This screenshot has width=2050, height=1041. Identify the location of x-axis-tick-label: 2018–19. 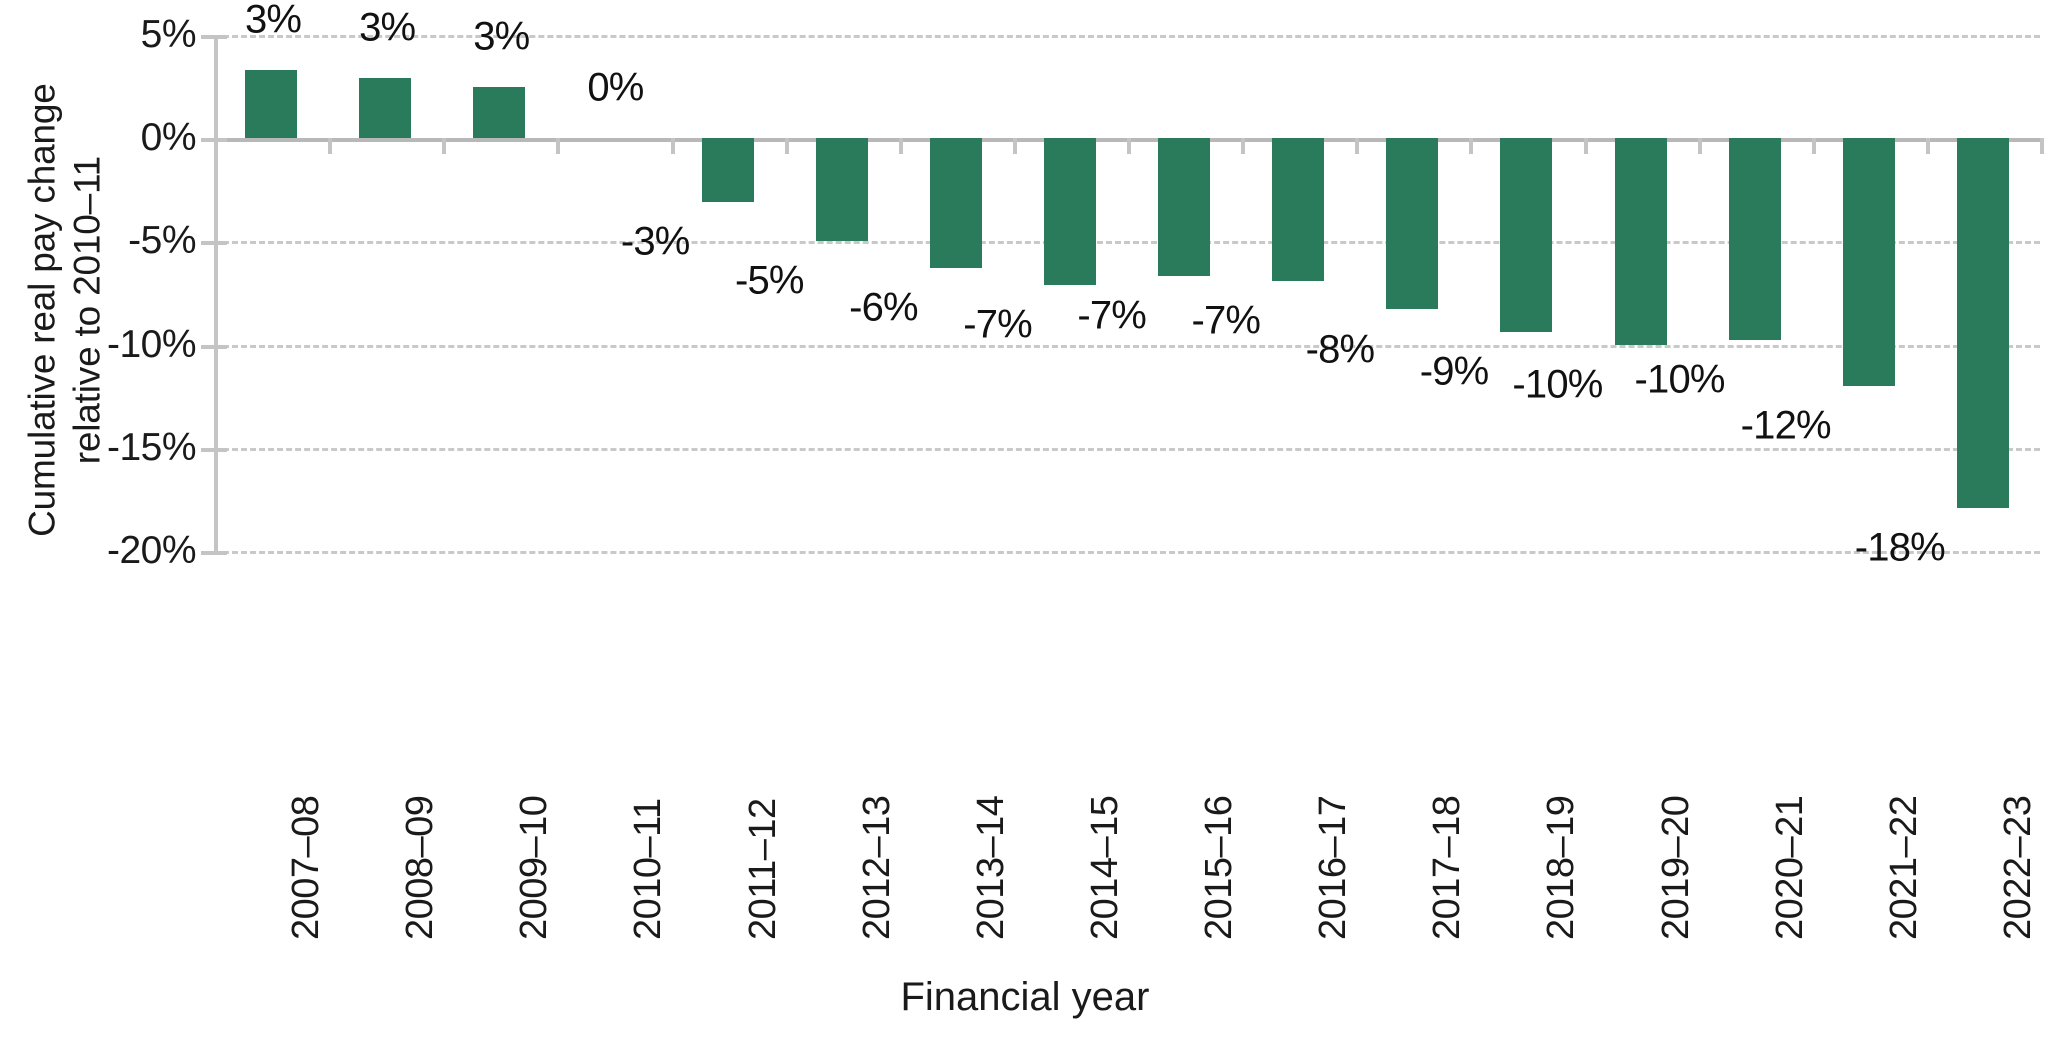
(1561, 867).